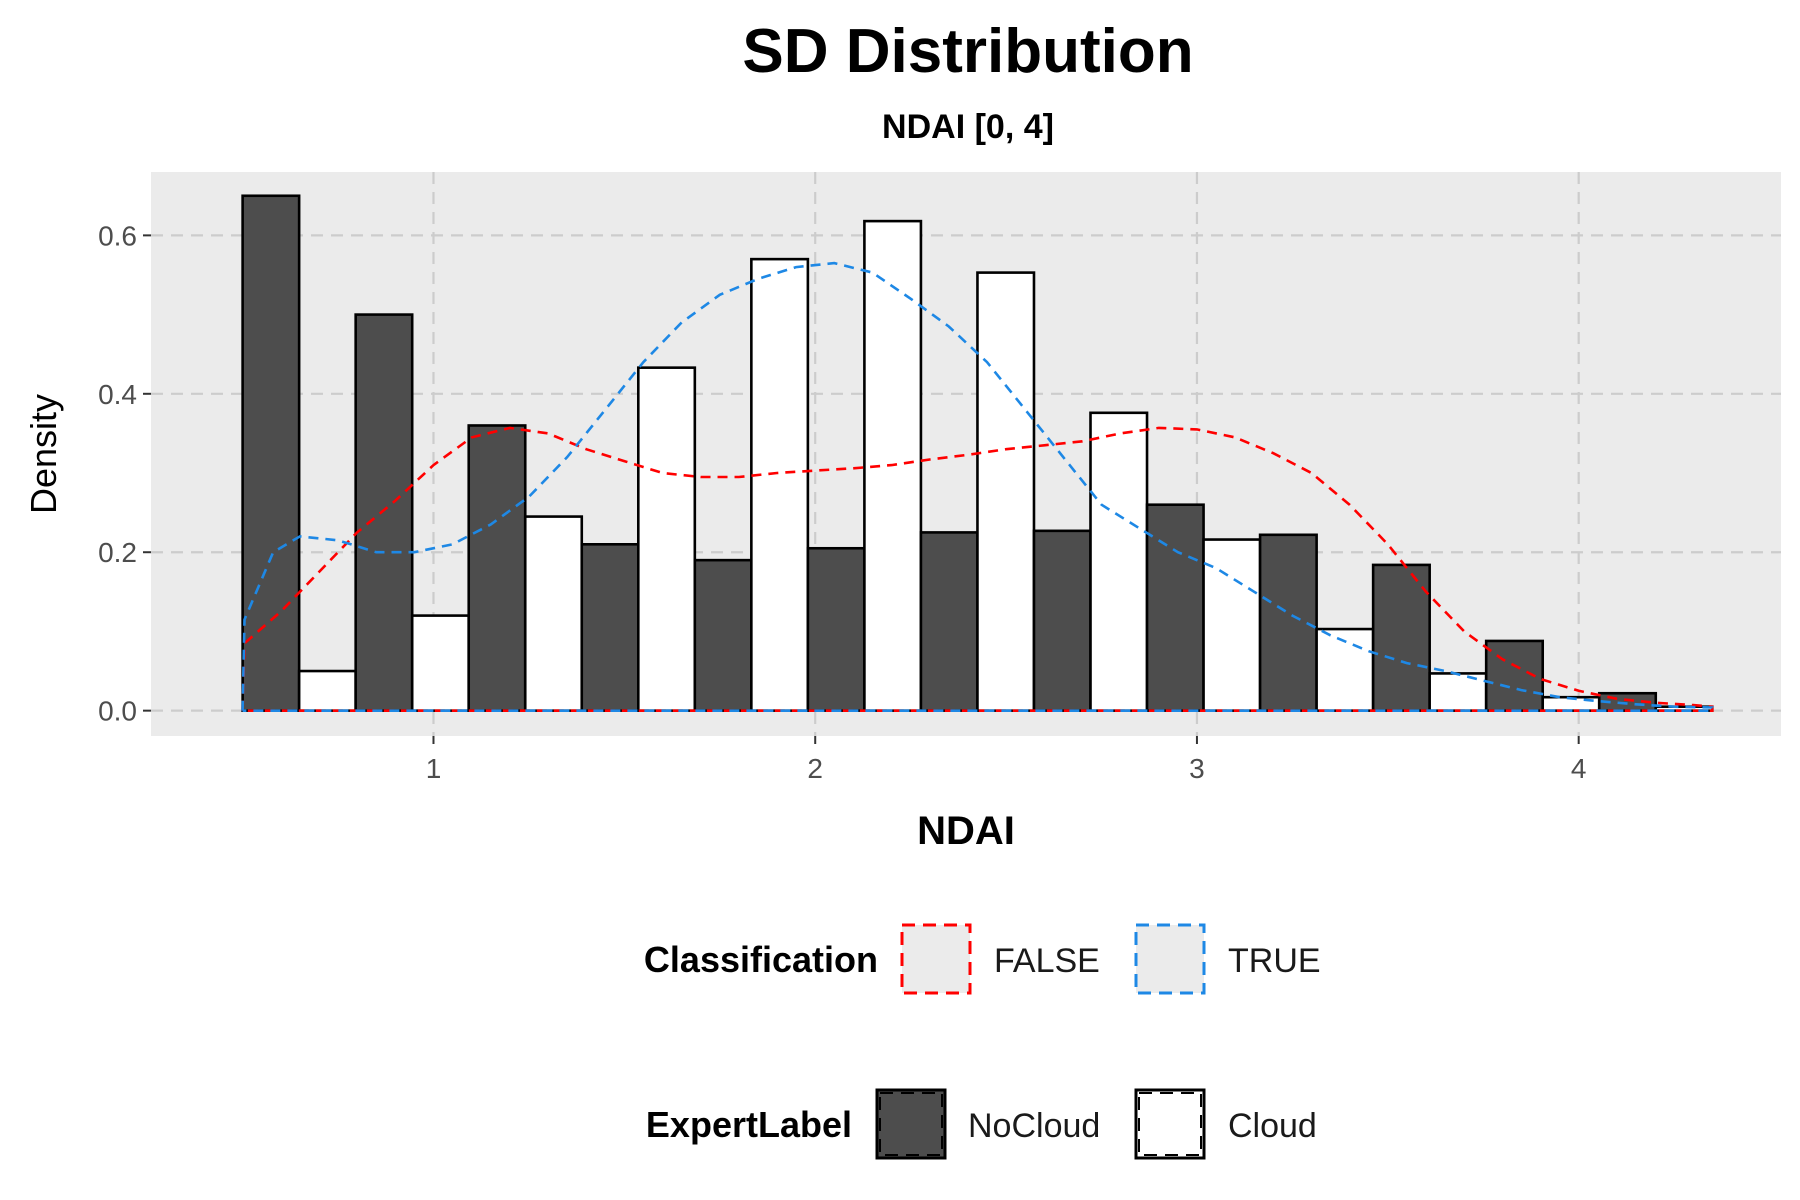  I want to click on x-axis-ticks: 1 2 3 4, so click(1006, 760).